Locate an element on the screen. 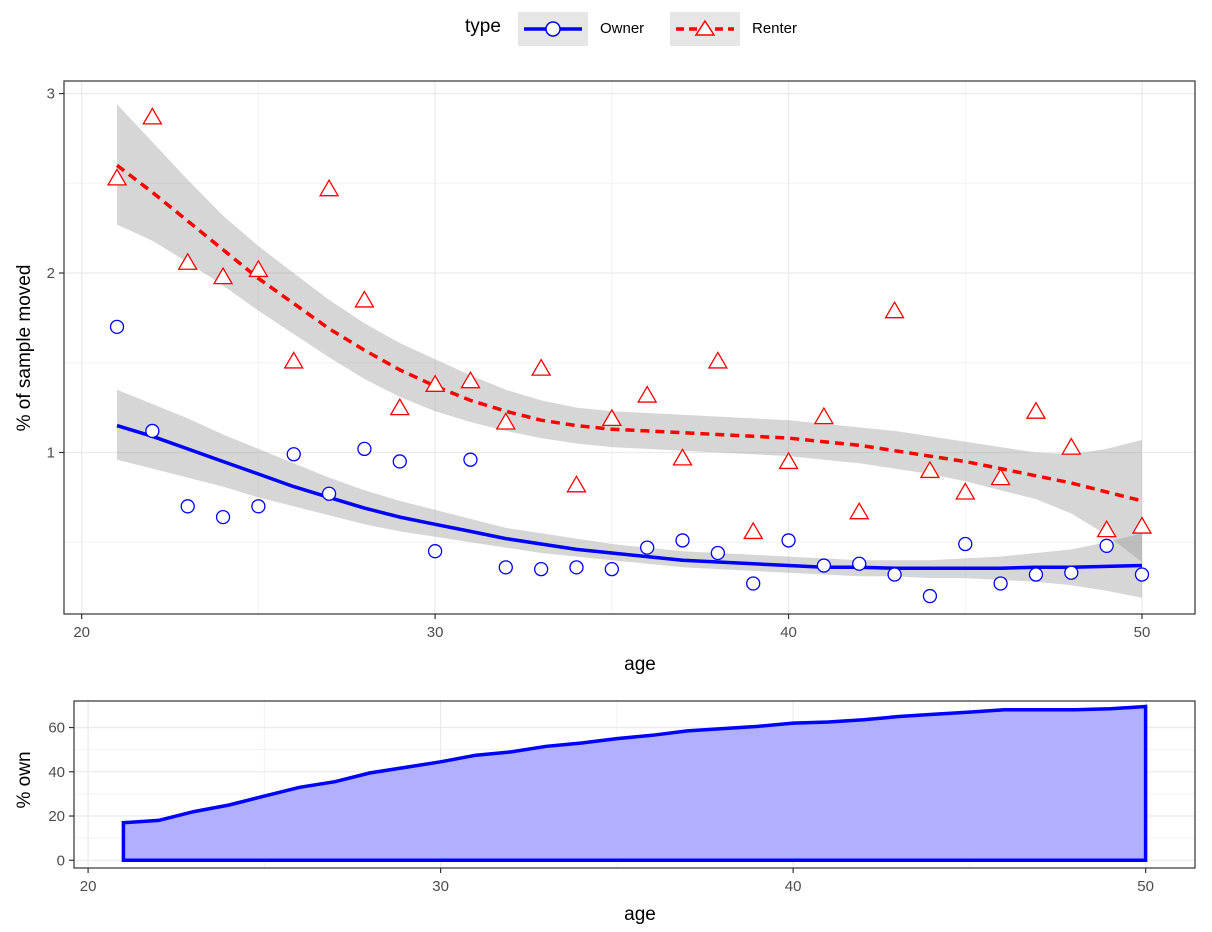  legend-label-owner: Owner is located at coordinates (622, 28).